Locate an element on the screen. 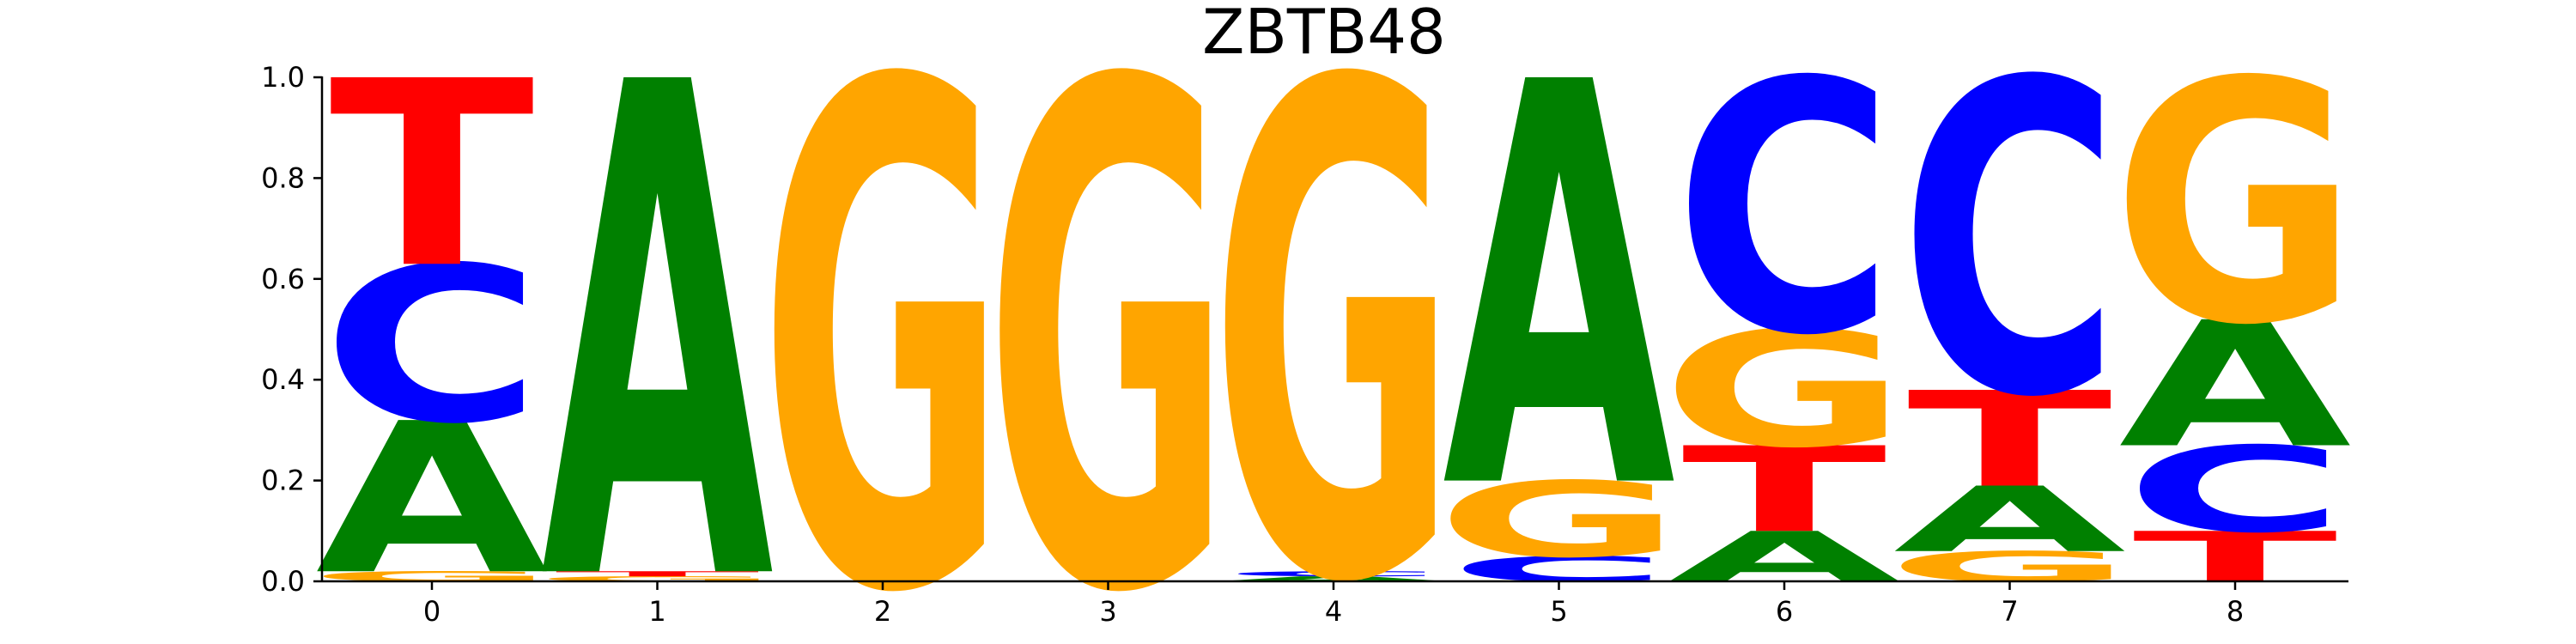 This screenshot has height=644, width=2576. letter-c-pos6: C is located at coordinates (1784, 210).